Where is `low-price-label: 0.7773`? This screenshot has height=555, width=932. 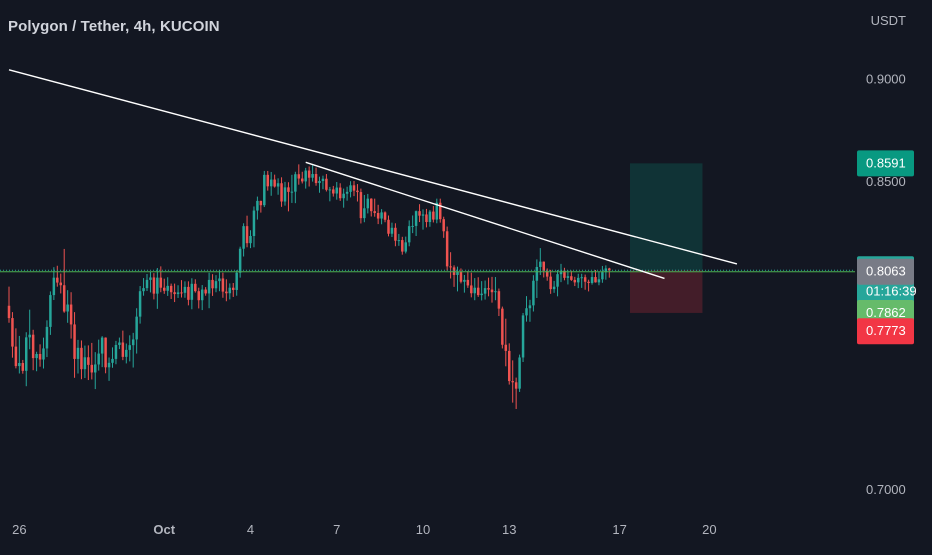
low-price-label: 0.7773 is located at coordinates (885, 331).